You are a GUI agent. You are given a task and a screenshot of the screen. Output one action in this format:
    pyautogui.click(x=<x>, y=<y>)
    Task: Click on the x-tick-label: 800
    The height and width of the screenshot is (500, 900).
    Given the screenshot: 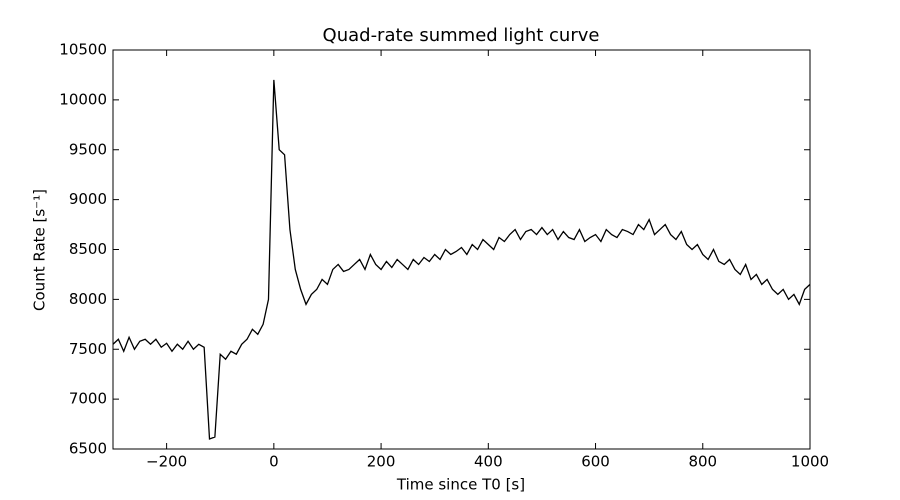 What is the action you would take?
    pyautogui.click(x=702, y=462)
    